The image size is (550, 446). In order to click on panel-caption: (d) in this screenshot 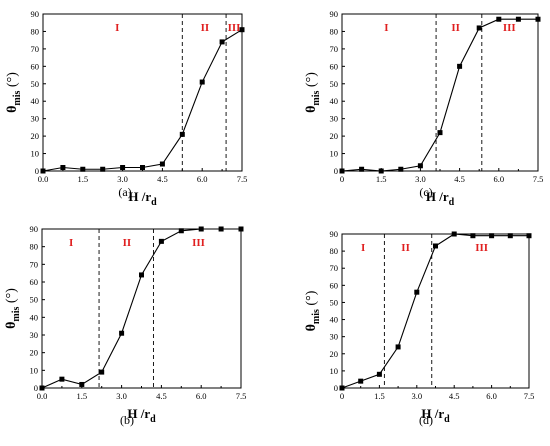, I will do `click(426, 420)`.